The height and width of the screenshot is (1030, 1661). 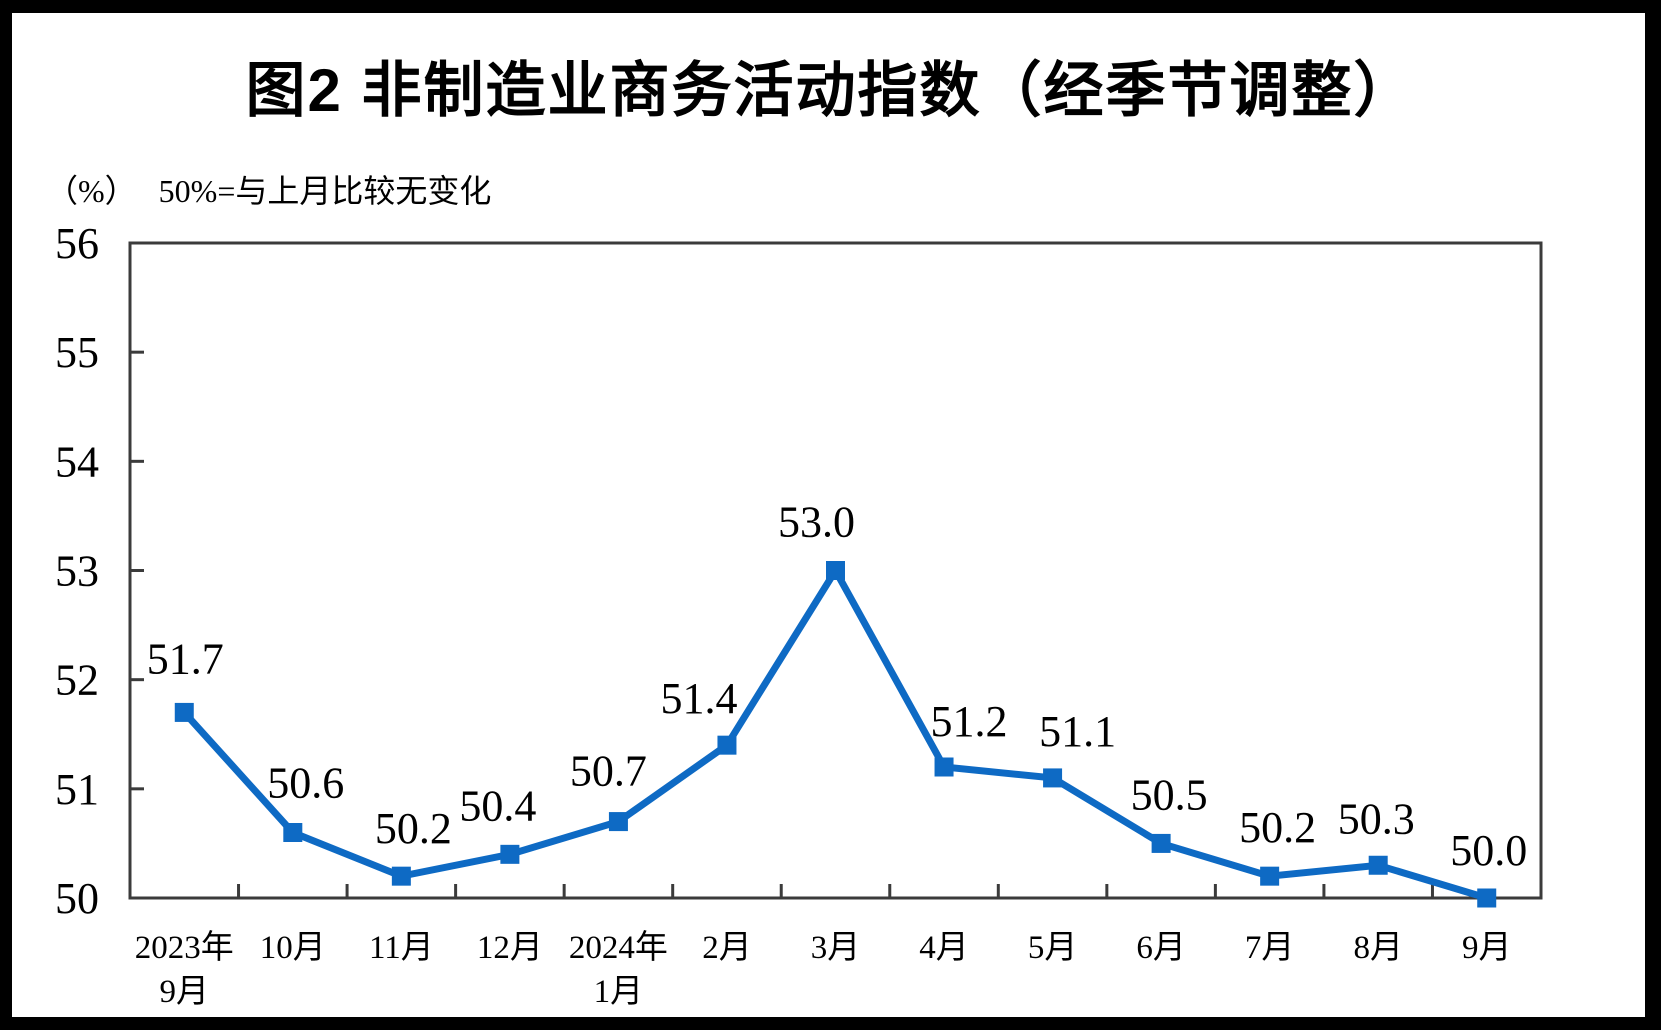 What do you see at coordinates (618, 969) in the screenshot?
I see `x-axis-label: 2024年 1月` at bounding box center [618, 969].